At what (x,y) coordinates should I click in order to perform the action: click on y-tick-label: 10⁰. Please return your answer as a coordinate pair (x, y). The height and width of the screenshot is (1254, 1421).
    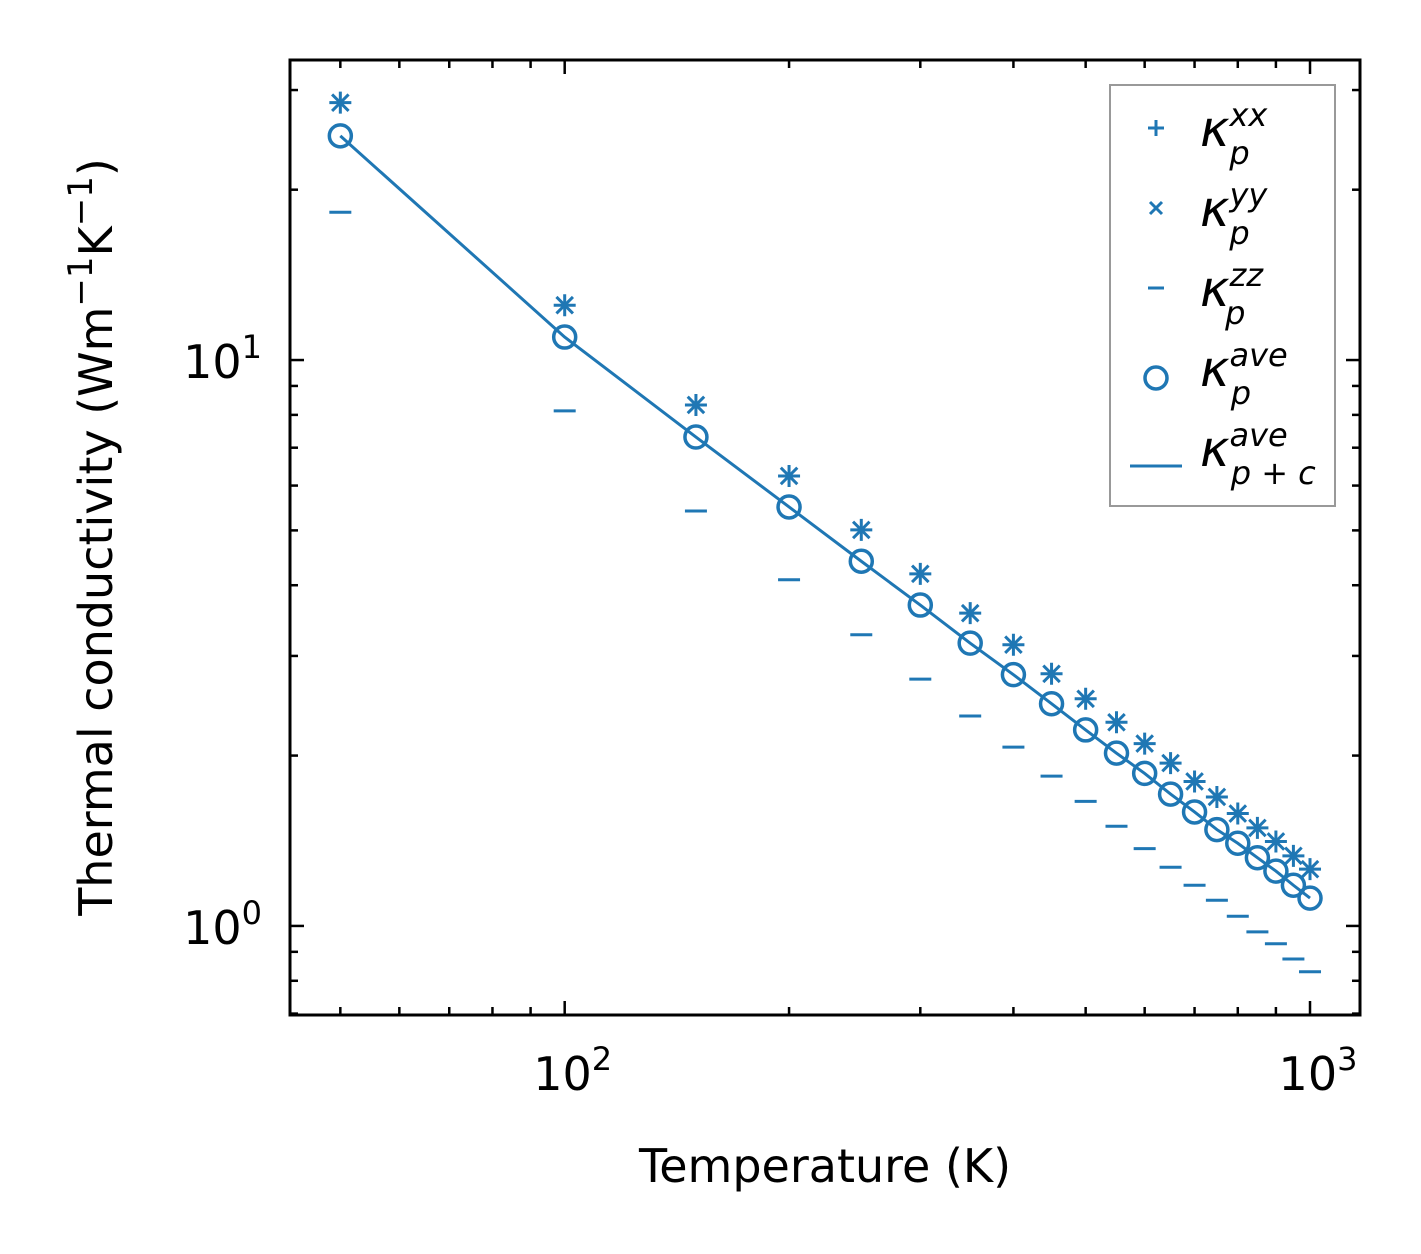
    Looking at the image, I should click on (222, 924).